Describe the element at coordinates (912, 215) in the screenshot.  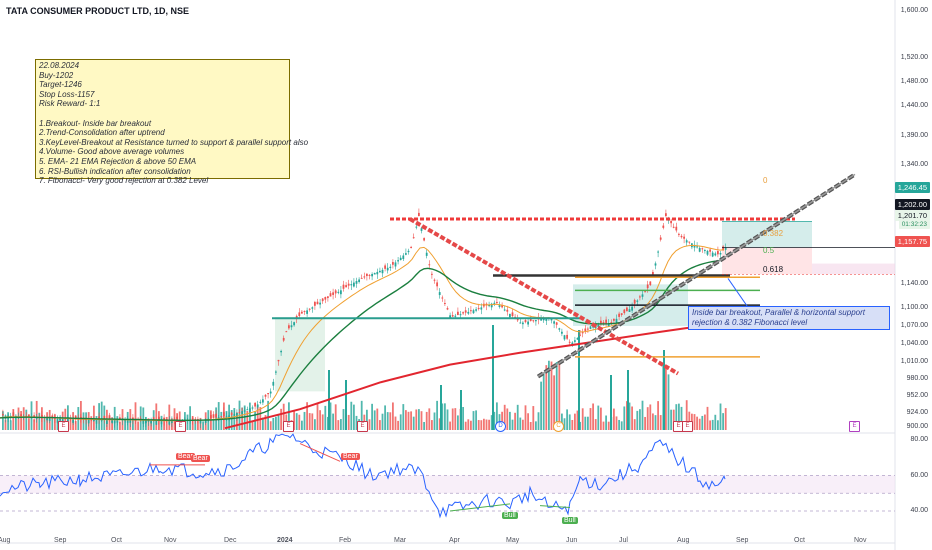
I see `current-price-tag: 1,201.70` at that location.